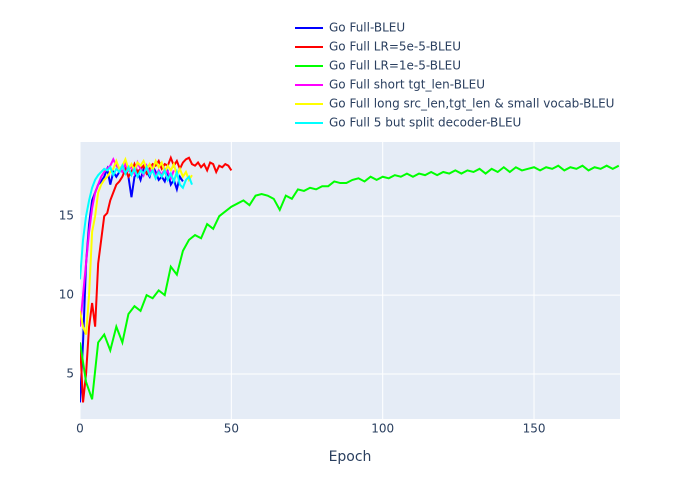 The height and width of the screenshot is (500, 700). What do you see at coordinates (70, 374) in the screenshot?
I see `y-tick-label: 5` at bounding box center [70, 374].